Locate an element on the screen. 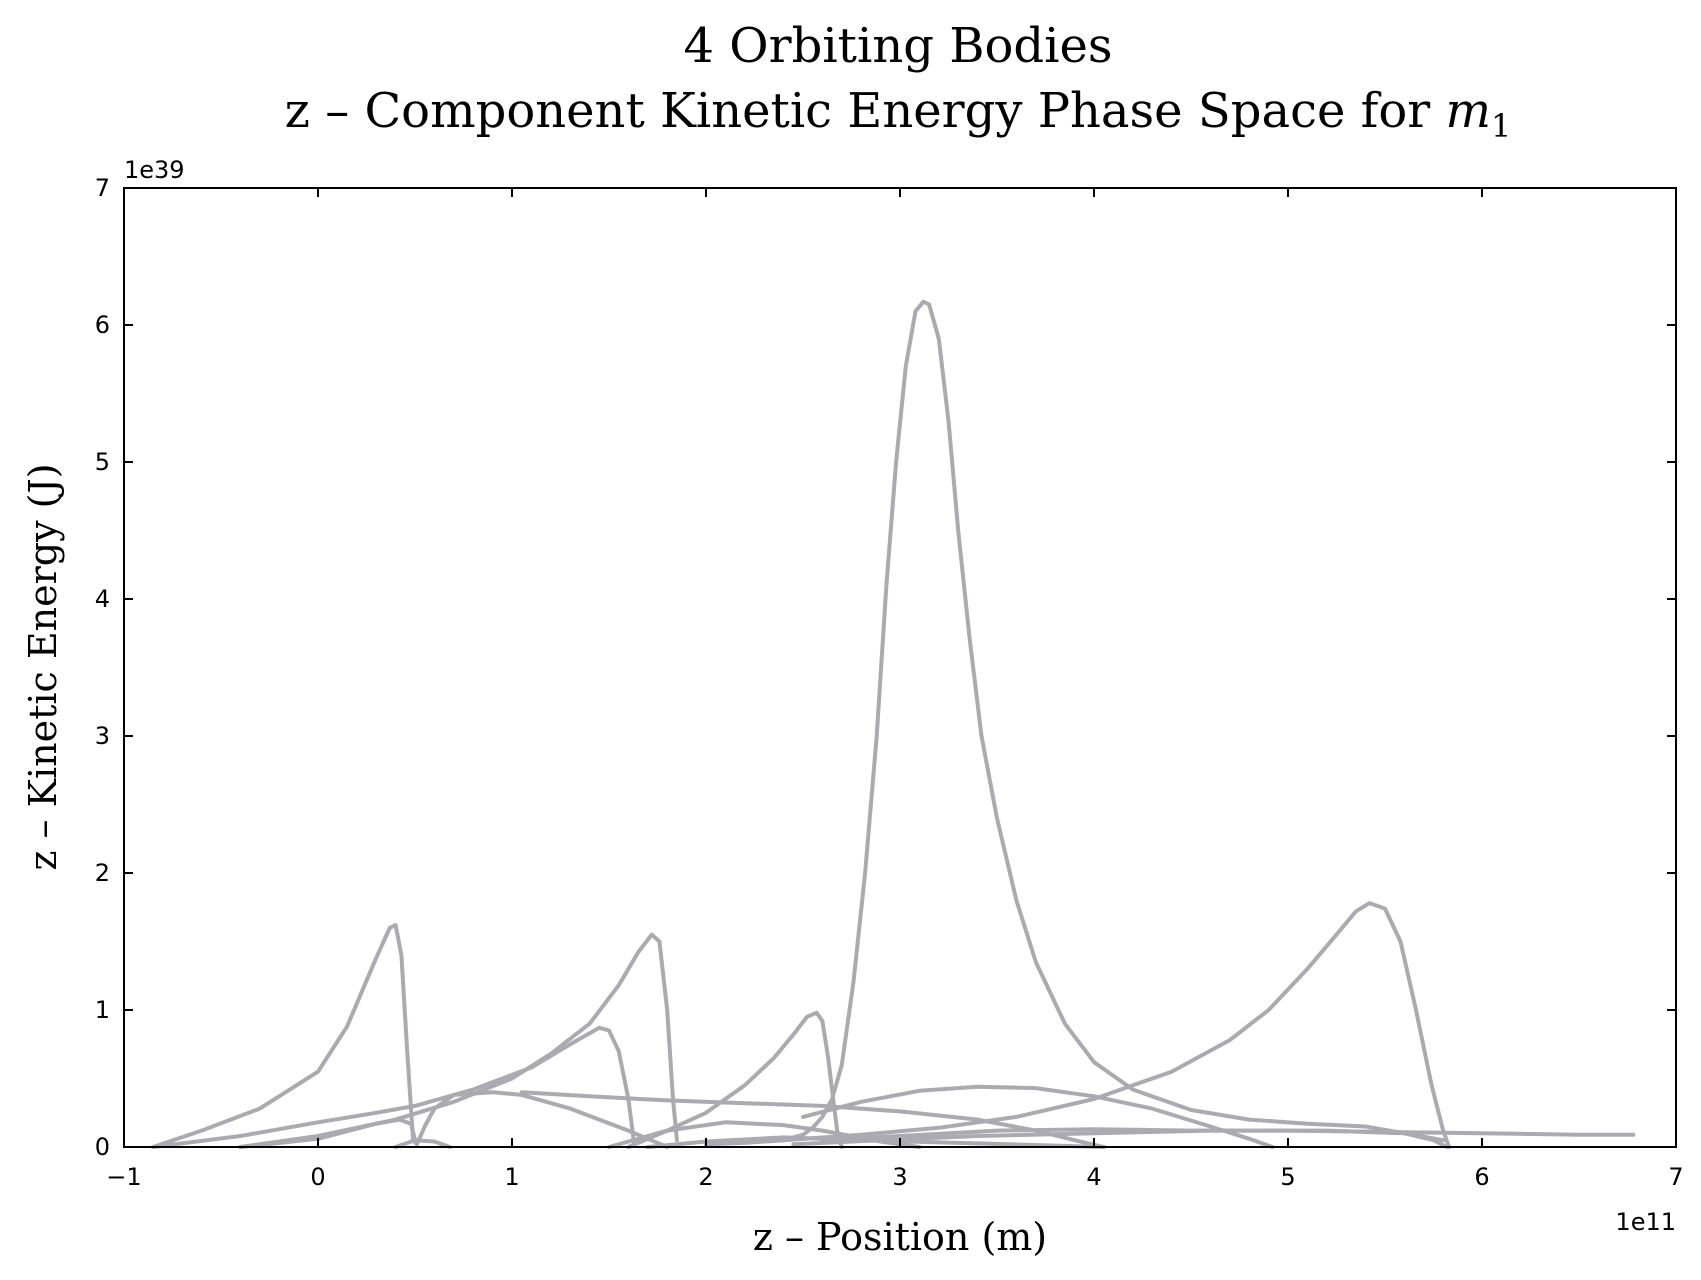 The width and height of the screenshot is (1701, 1280). y-tick-label: 6 is located at coordinates (102, 325).